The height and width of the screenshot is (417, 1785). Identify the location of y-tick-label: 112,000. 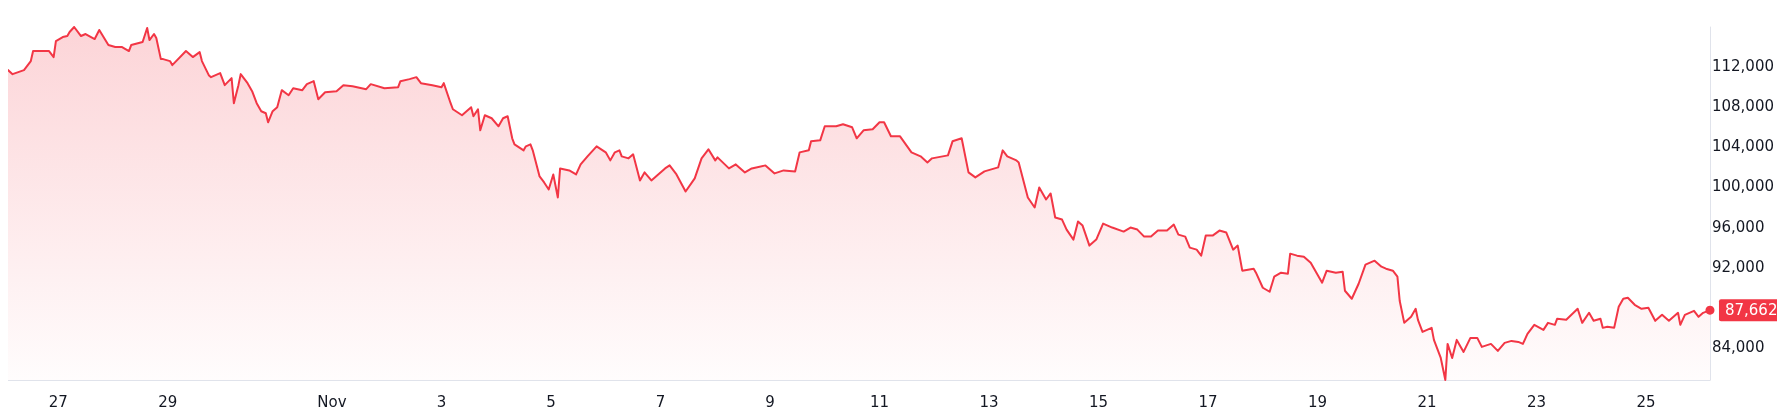
(1742, 66).